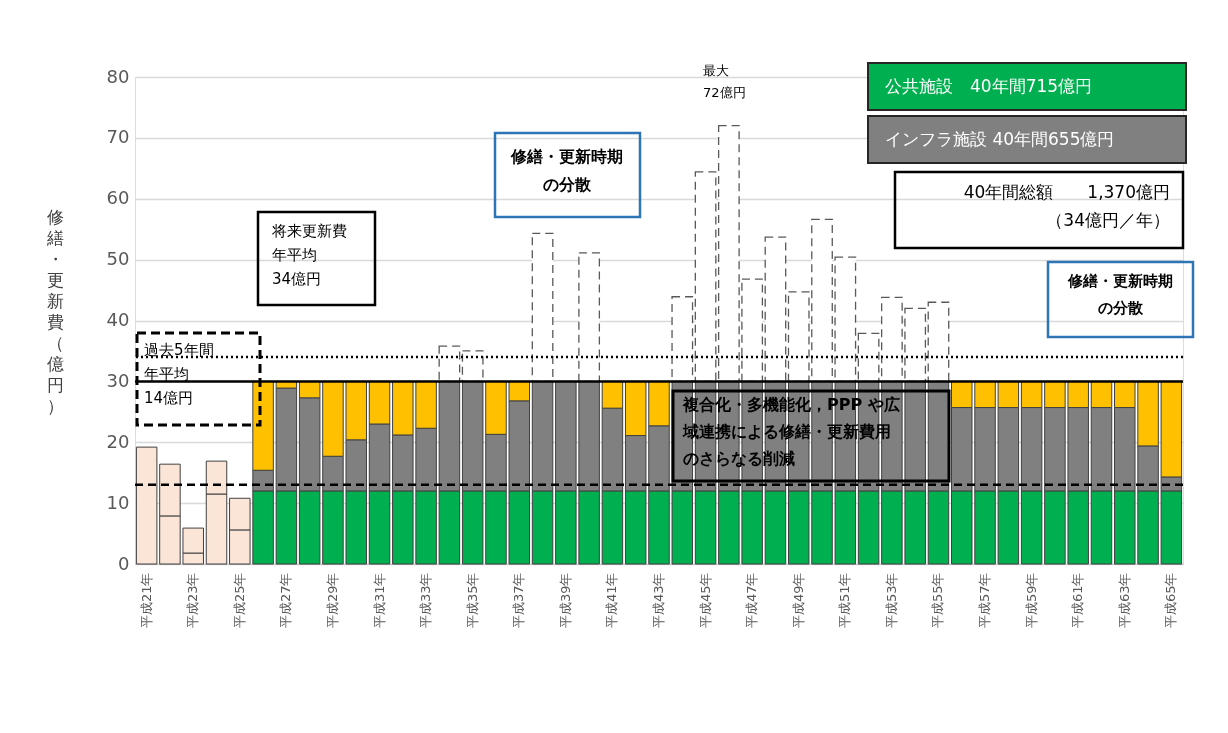 The width and height of the screenshot is (1228, 733). Describe the element at coordinates (658, 600) in the screenshot. I see `x-tick-label: 平成43年` at that location.